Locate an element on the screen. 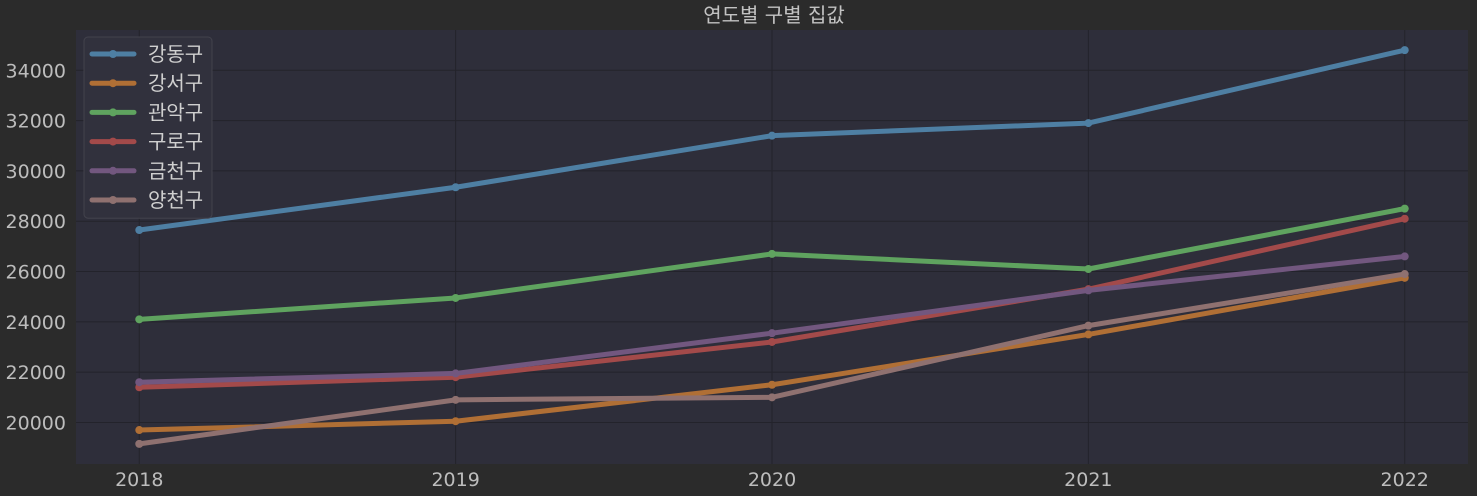 The height and width of the screenshot is (496, 1477). legend-label: 강서구 is located at coordinates (175, 83).